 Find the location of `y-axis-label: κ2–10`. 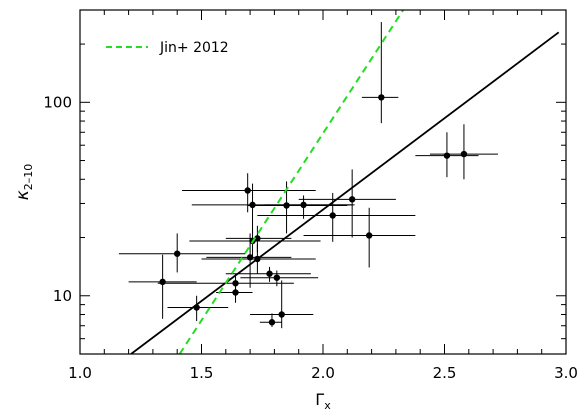

y-axis-label: κ2–10 is located at coordinates (24, 182).